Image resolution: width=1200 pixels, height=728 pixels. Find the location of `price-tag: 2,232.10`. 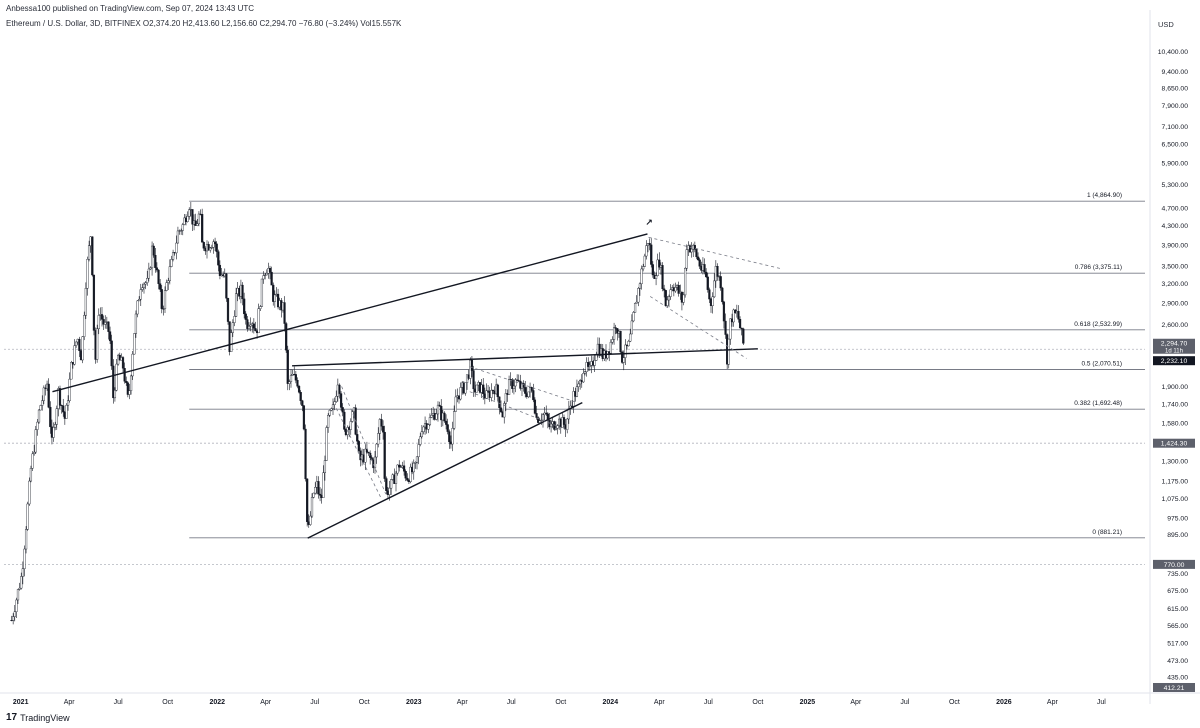

price-tag: 2,232.10 is located at coordinates (1174, 361).